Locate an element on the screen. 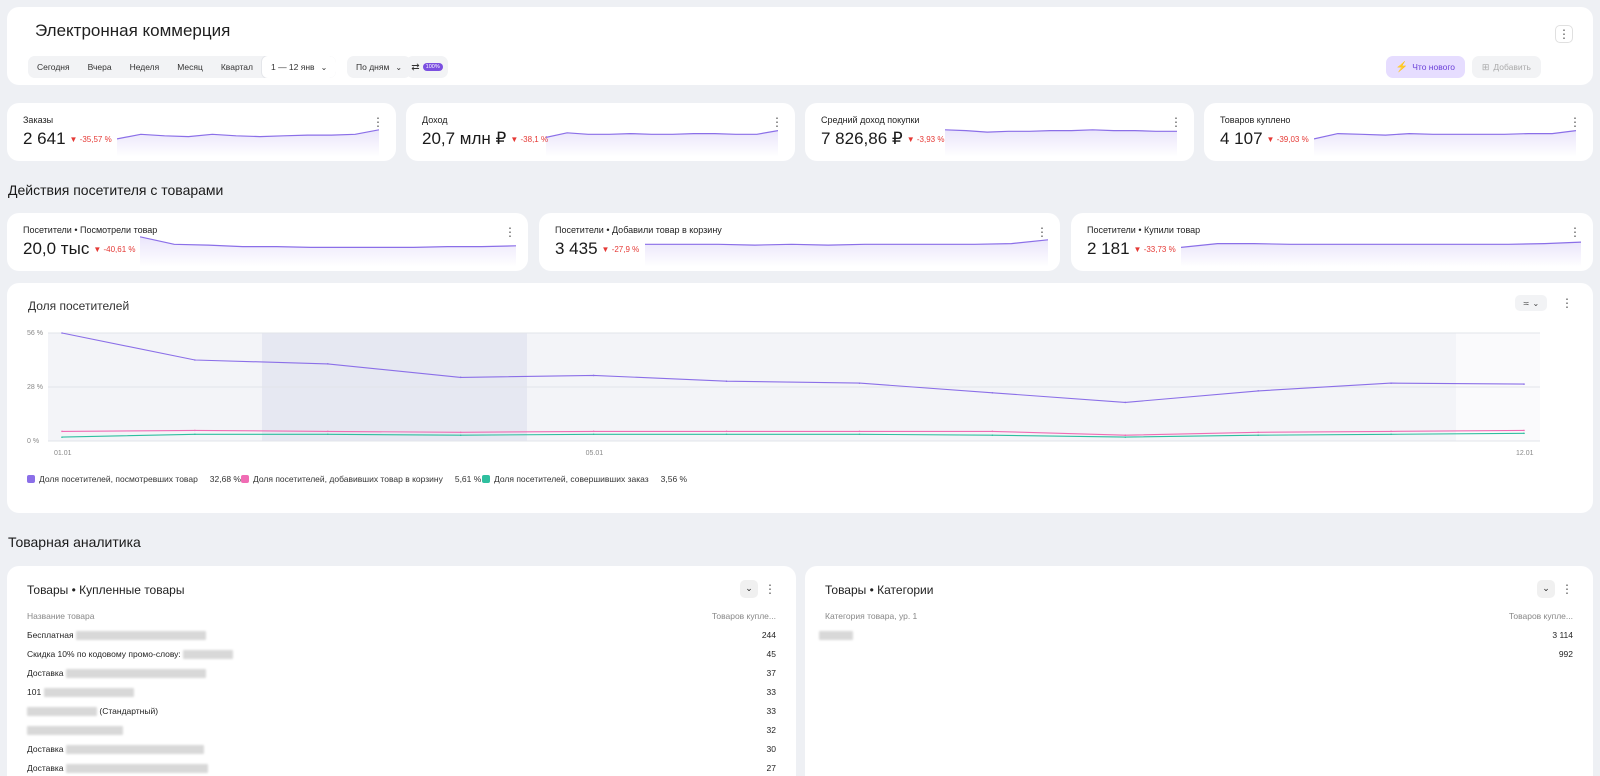 Image resolution: width=1600 pixels, height=776 pixels. kpi-delta: ▼ -3,93 % is located at coordinates (925, 140).